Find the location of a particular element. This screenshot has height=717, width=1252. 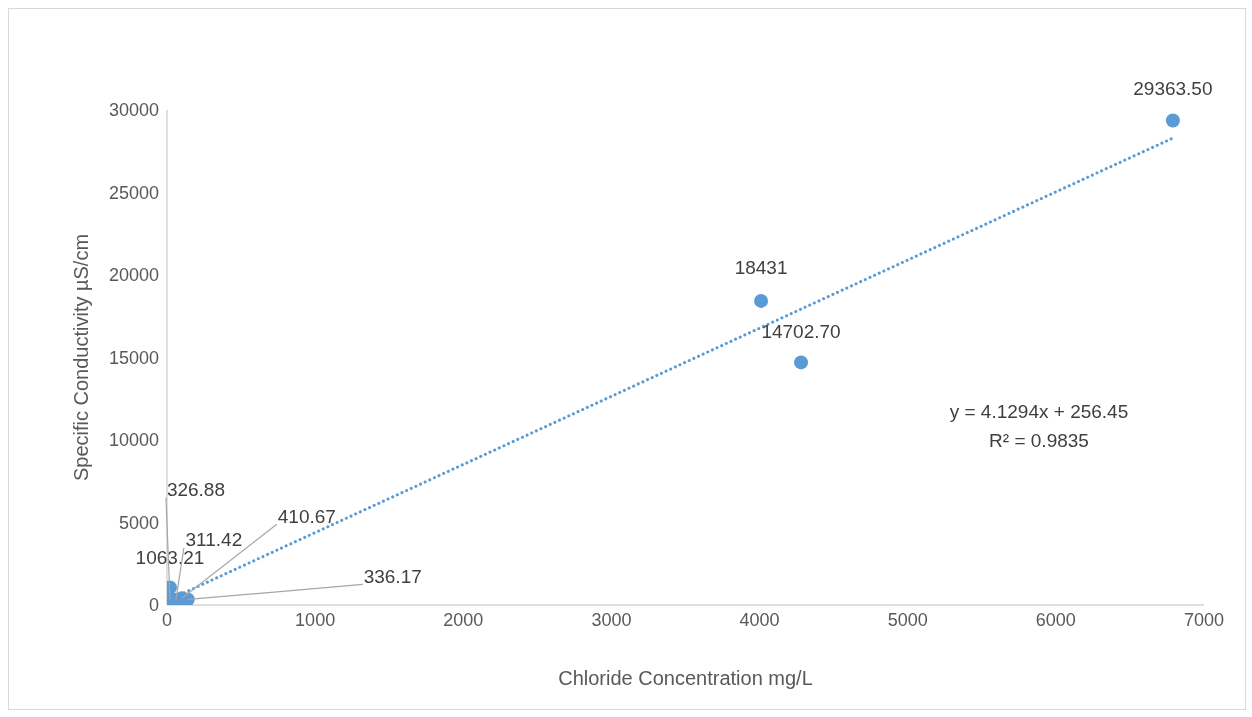

annotation: y = 4.1294x + 256.45 is located at coordinates (1039, 412).